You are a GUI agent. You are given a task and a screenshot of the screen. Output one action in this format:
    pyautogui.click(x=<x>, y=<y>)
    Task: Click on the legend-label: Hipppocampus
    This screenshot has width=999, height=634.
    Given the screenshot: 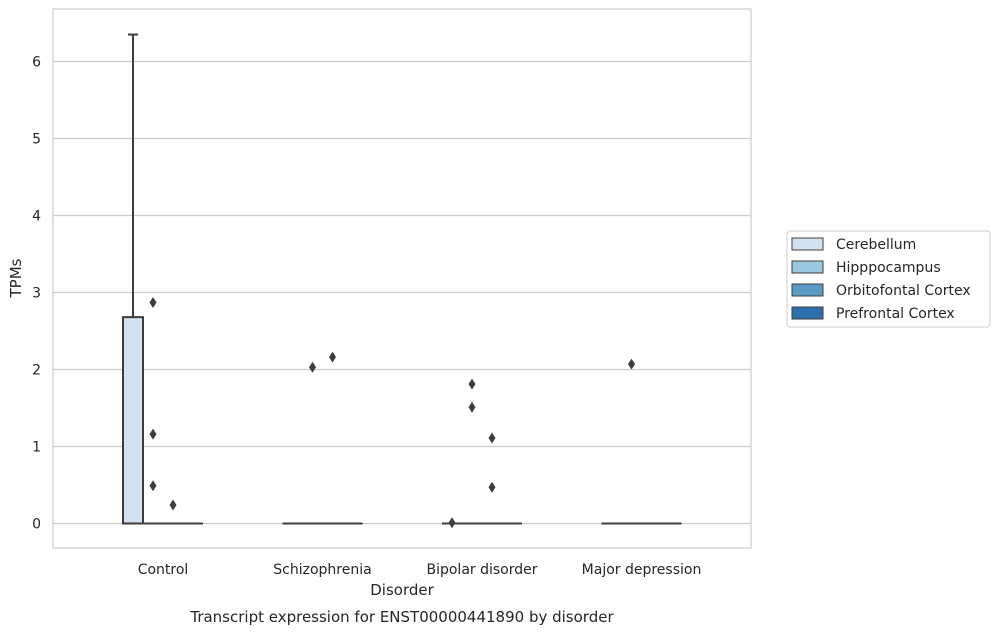 What is the action you would take?
    pyautogui.click(x=888, y=268)
    